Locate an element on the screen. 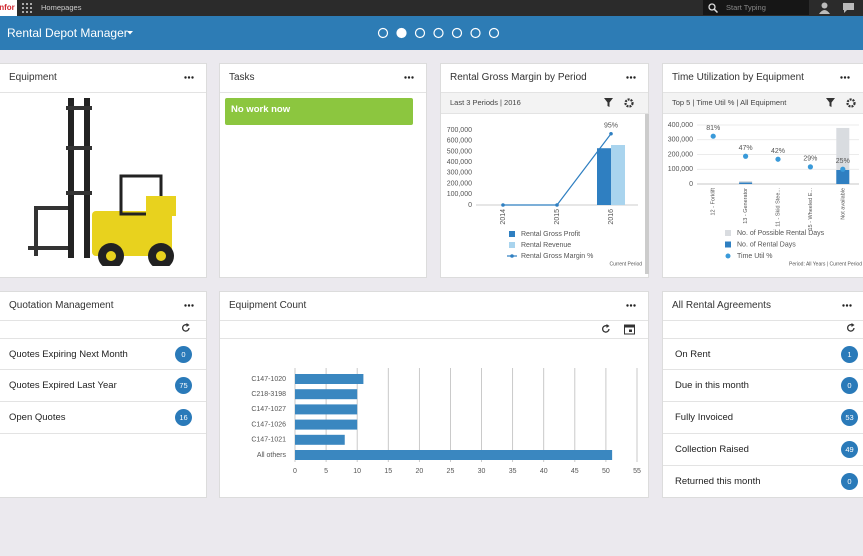 Image resolution: width=863 pixels, height=556 pixels. apps-icon is located at coordinates (27, 8).